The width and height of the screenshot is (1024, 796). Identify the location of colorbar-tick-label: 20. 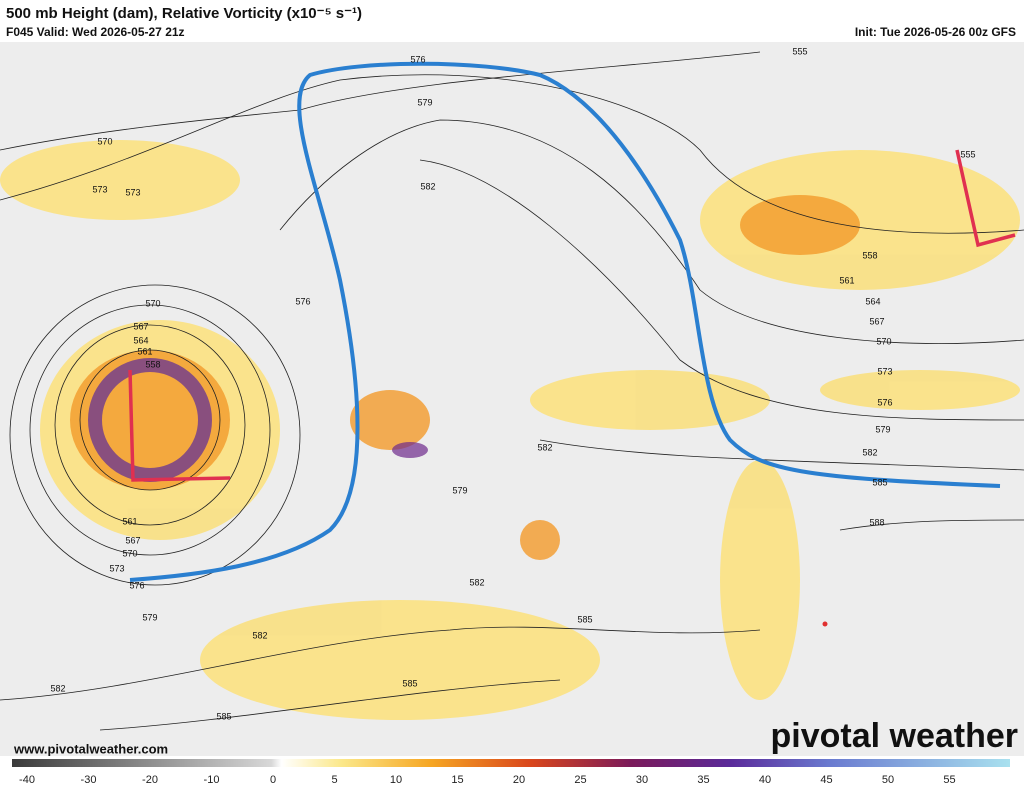
(519, 780).